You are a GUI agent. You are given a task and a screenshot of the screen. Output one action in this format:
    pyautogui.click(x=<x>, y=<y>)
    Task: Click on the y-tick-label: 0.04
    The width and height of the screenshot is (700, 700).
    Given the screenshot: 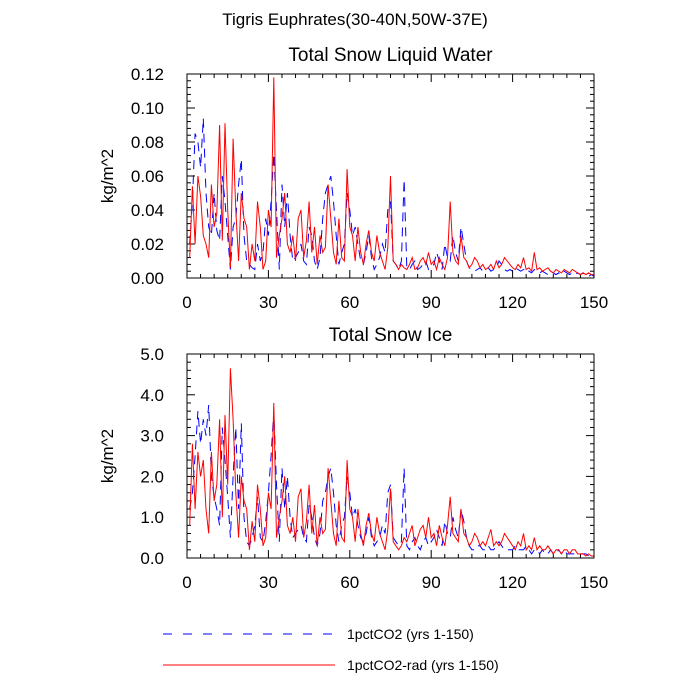 What is the action you would take?
    pyautogui.click(x=147, y=210)
    